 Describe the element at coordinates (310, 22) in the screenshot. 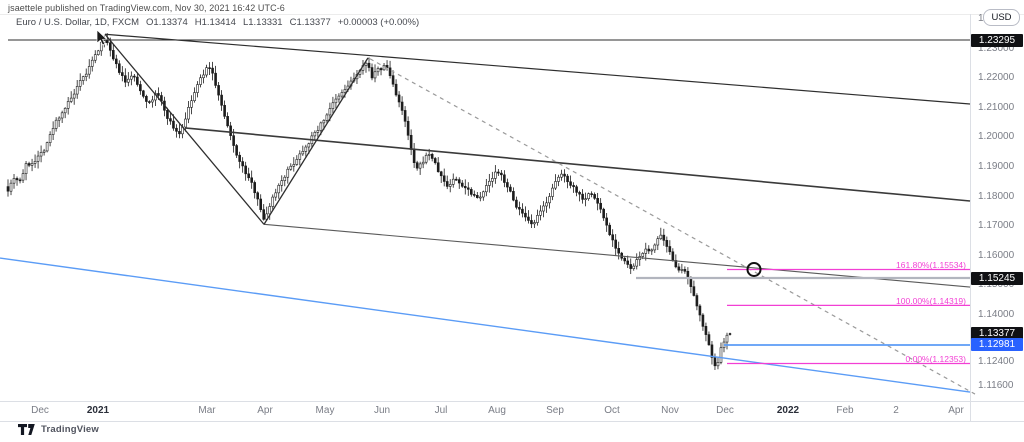

I see `ohlc-close: C1.13377` at that location.